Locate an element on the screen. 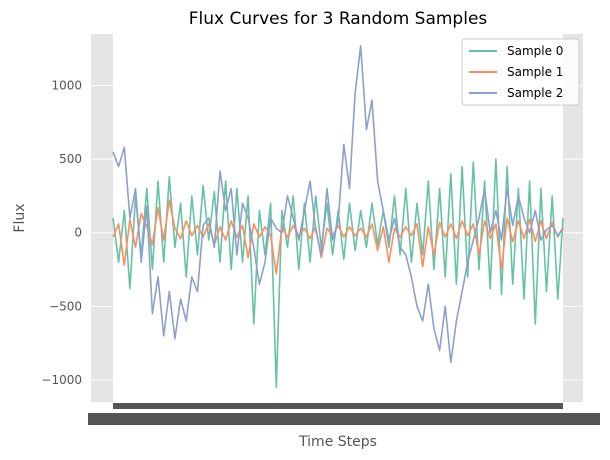 This screenshot has height=460, width=610. x-axis-label: Time Steps is located at coordinates (337, 442).